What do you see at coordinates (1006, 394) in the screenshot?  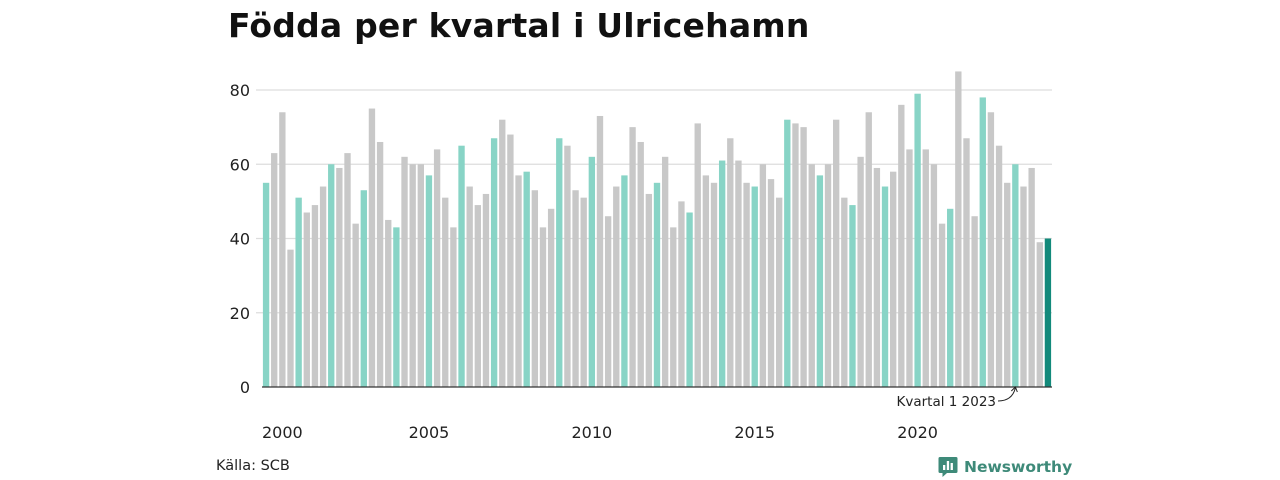 I see `annotation-arrow` at bounding box center [1006, 394].